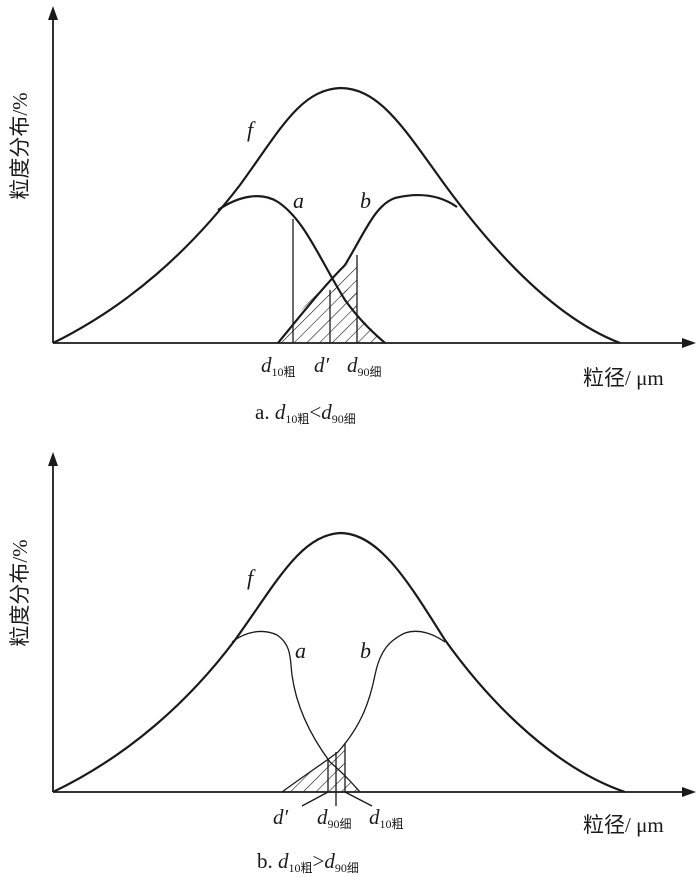 The width and height of the screenshot is (700, 877). What do you see at coordinates (313, 767) in the screenshot?
I see `panel-b-overlap-hatch` at bounding box center [313, 767].